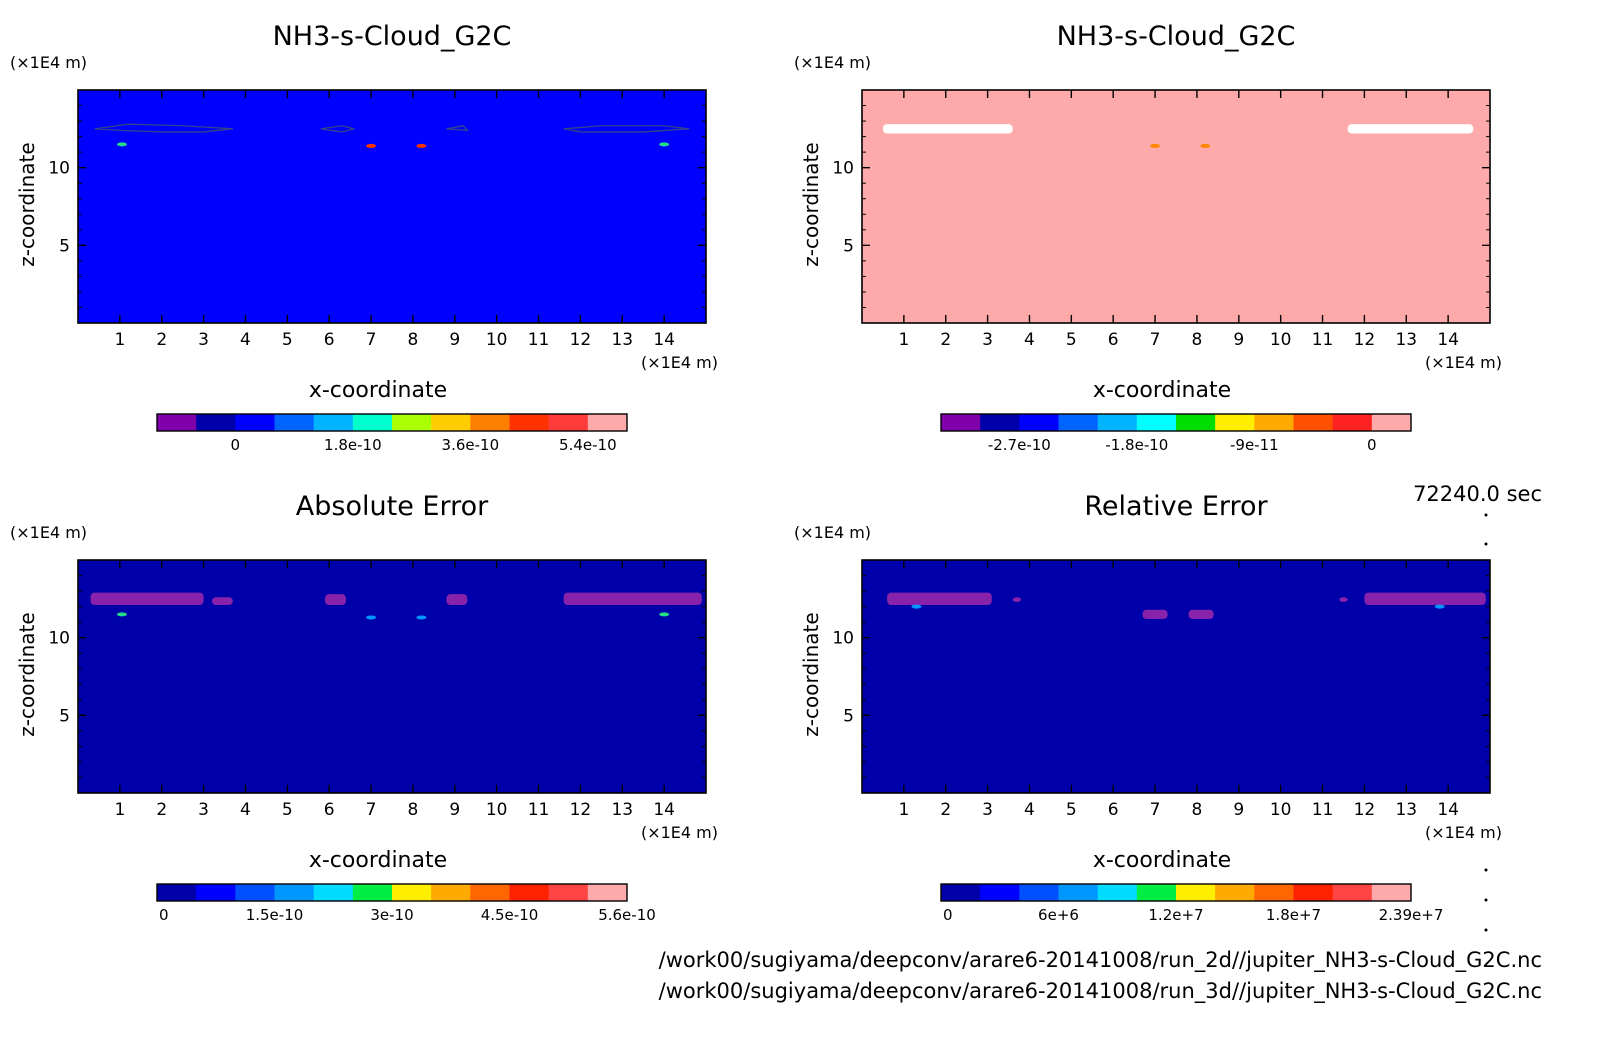  Describe the element at coordinates (627, 915) in the screenshot. I see `colorbar-tick-label: 5.6e-10` at that location.